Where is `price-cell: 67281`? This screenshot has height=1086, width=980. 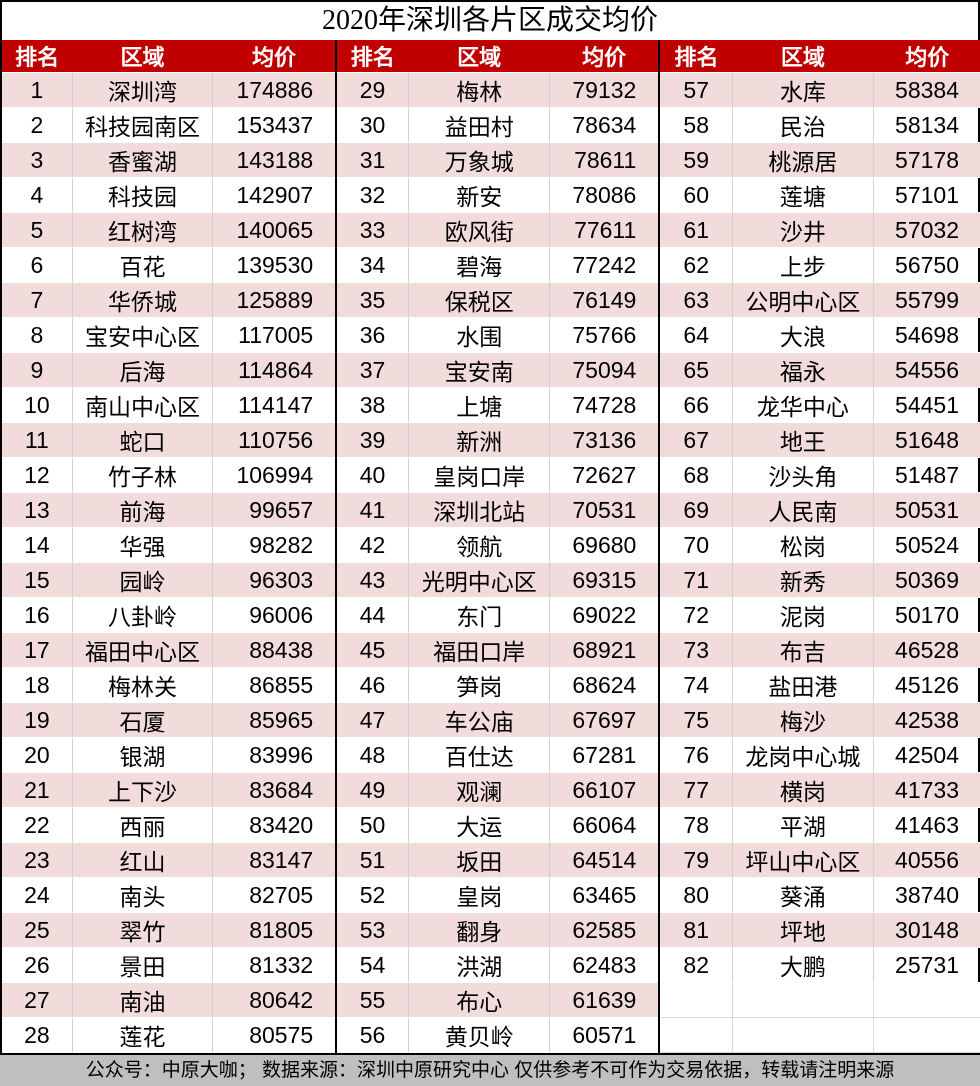 price-cell: 67281 is located at coordinates (604, 755).